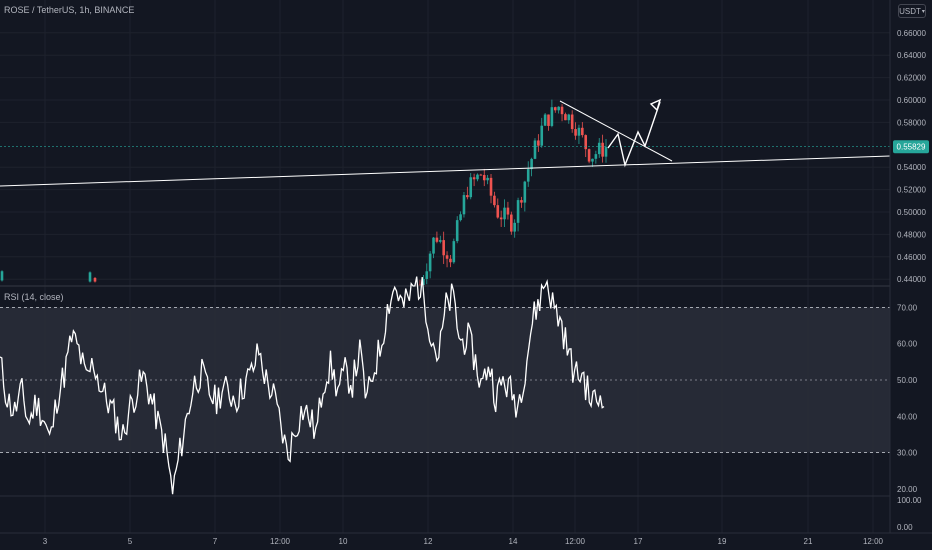  What do you see at coordinates (907, 489) in the screenshot?
I see `rsi-tick-label: 20.00` at bounding box center [907, 489].